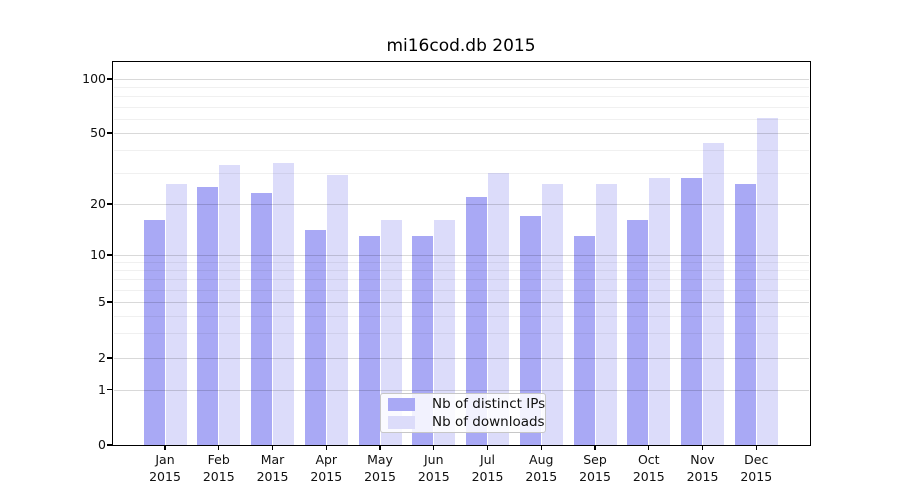 The image size is (900, 500). Describe the element at coordinates (337, 310) in the screenshot. I see `bar-apr-downloads` at that location.